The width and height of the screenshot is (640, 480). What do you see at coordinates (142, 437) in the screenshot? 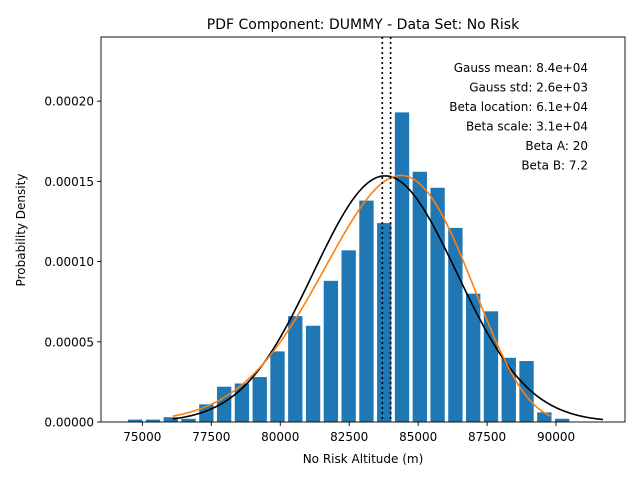
I see `x-tick-label: 75000` at bounding box center [142, 437].